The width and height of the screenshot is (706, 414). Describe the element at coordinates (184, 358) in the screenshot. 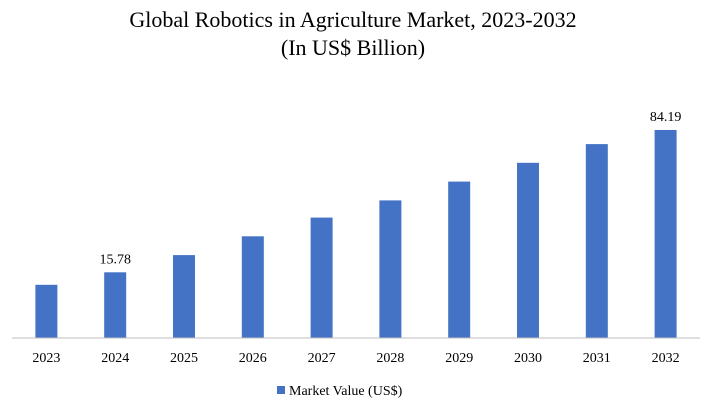

I see `x-tick-label-2025: 2025` at that location.